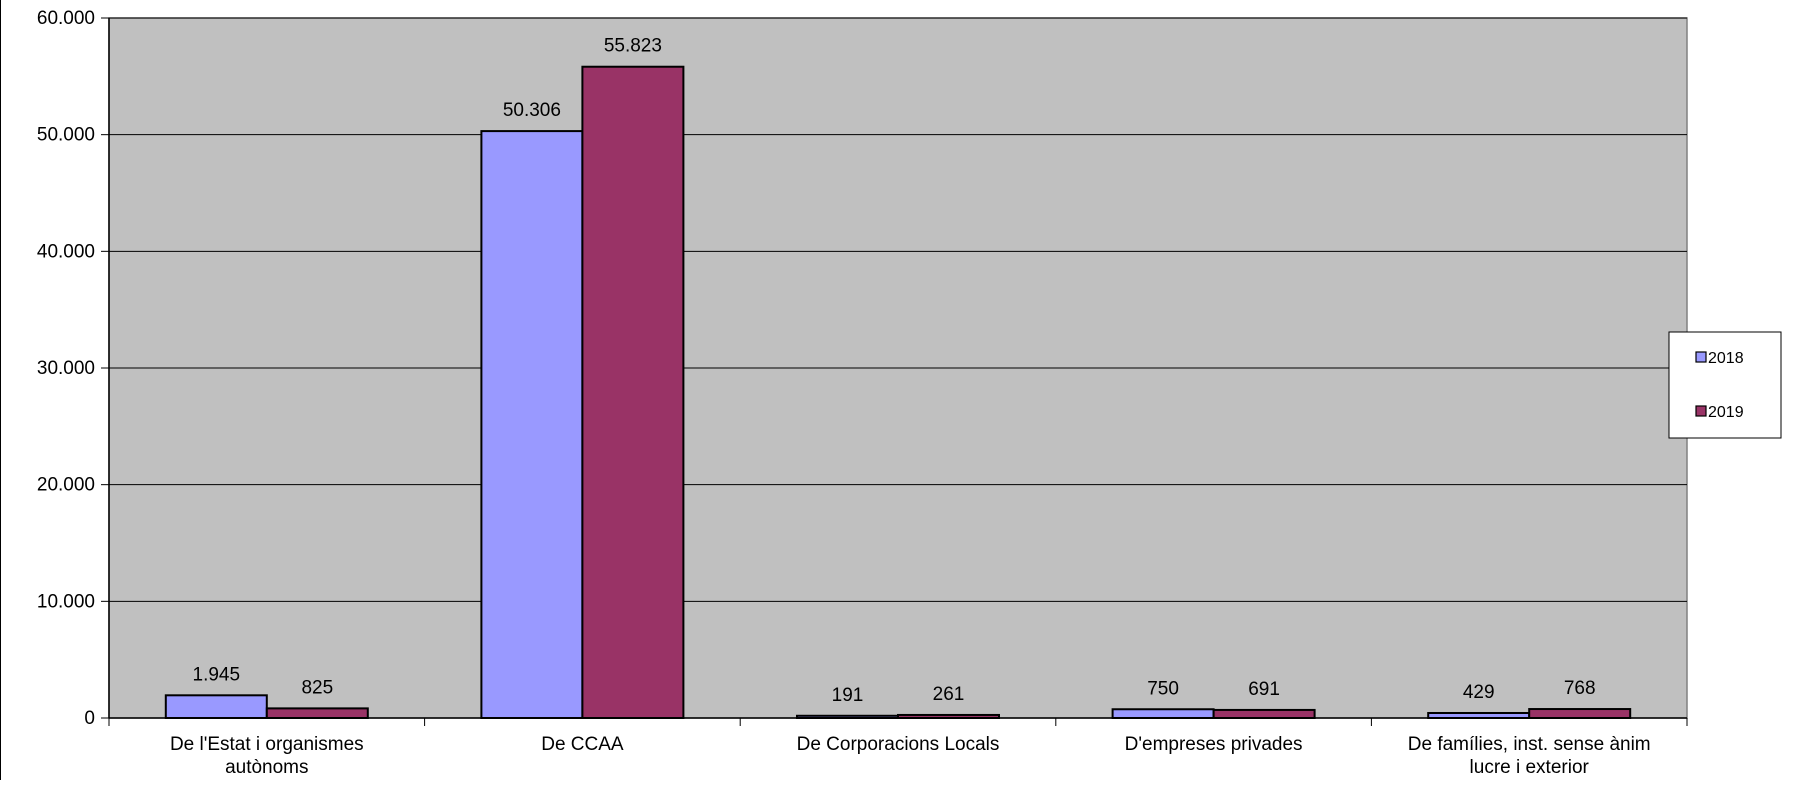  Describe the element at coordinates (1529, 744) in the screenshot. I see `category-label: De famílies, inst. sense ànim` at that location.